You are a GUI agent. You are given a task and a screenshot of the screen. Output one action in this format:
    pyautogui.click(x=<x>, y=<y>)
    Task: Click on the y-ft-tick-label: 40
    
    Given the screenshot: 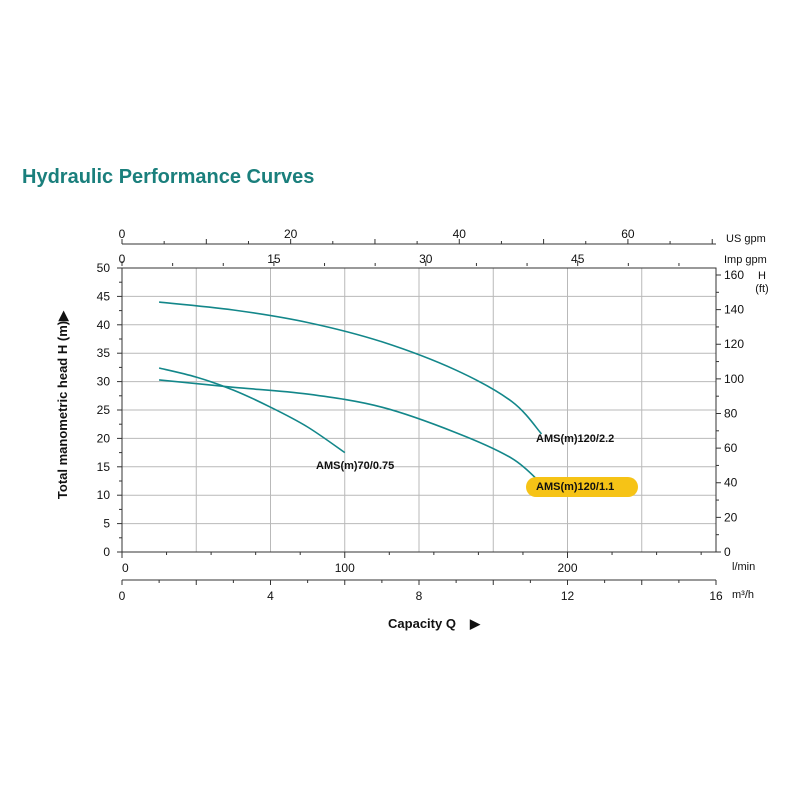 What is the action you would take?
    pyautogui.click(x=731, y=483)
    